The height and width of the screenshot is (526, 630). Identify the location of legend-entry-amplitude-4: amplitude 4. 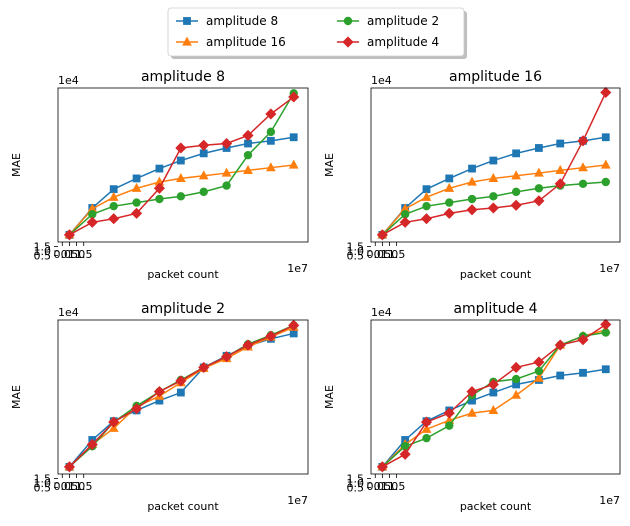
(388, 42).